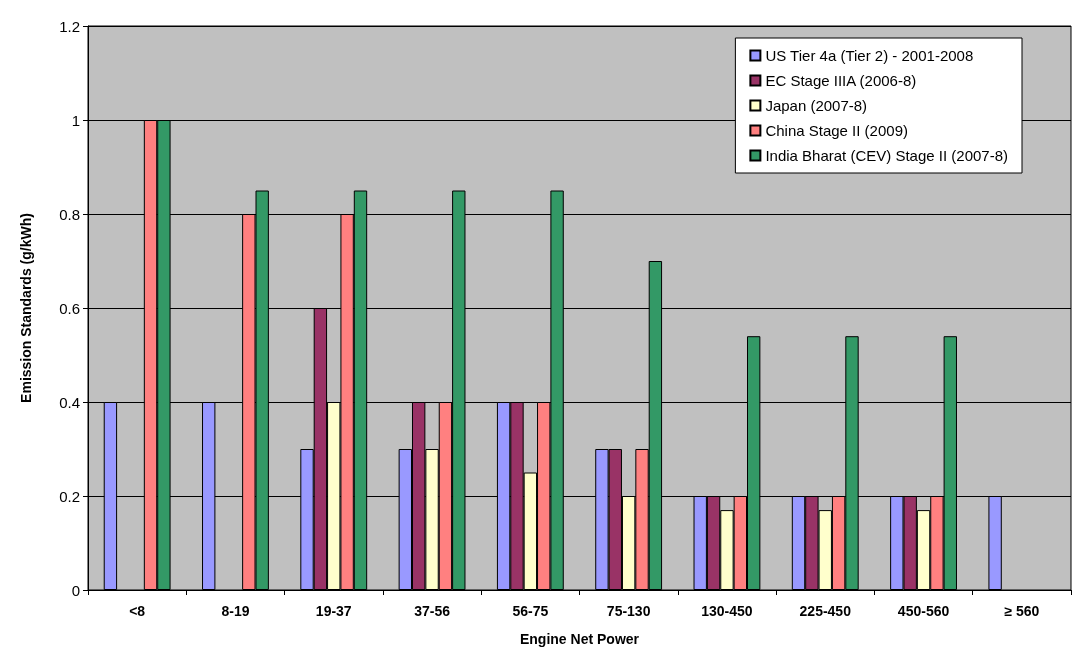 The width and height of the screenshot is (1080, 668). Describe the element at coordinates (432, 611) in the screenshot. I see `x-tick-label: 37-56` at that location.